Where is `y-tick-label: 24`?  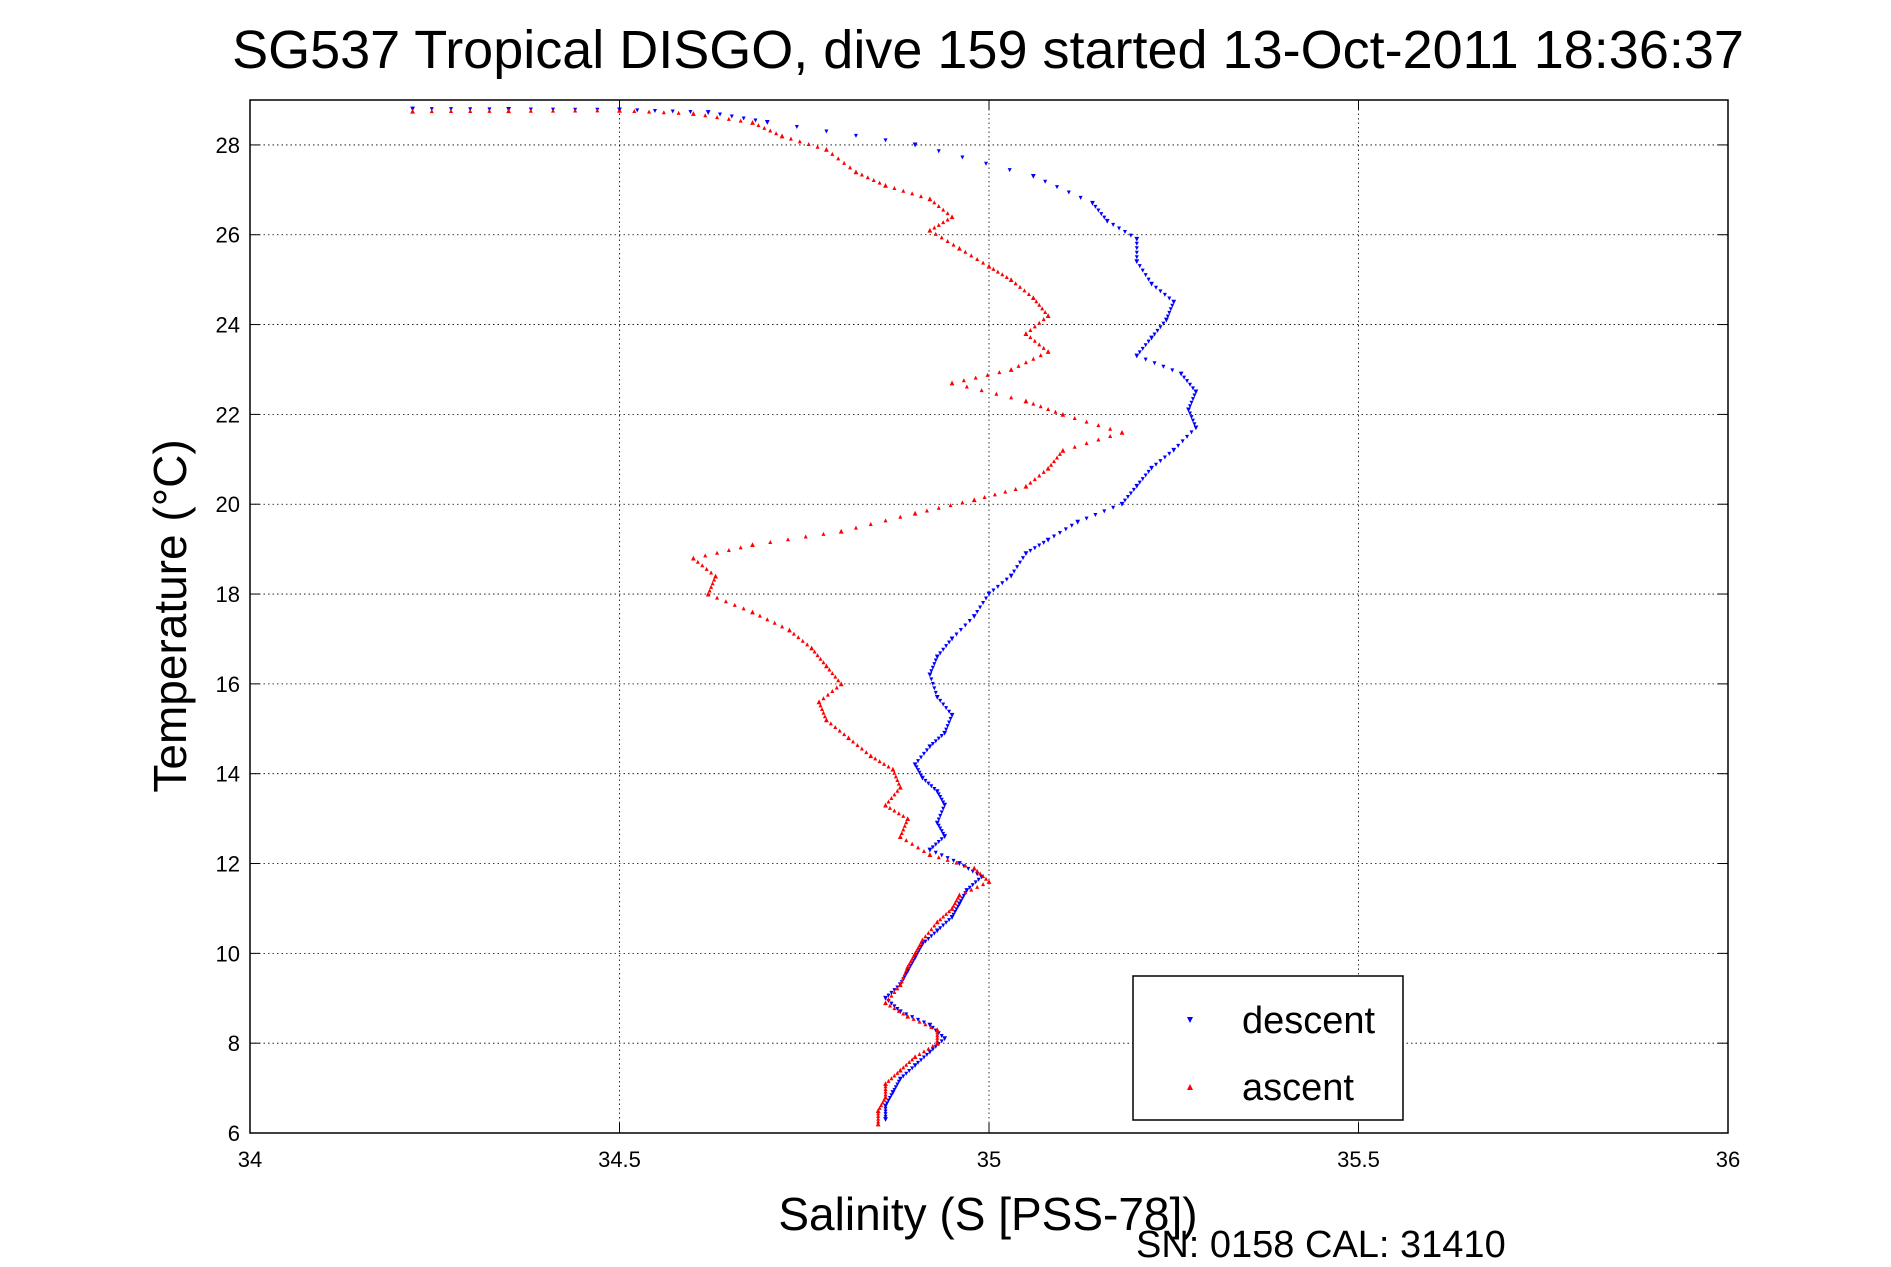
y-tick-label: 24 is located at coordinates (228, 325).